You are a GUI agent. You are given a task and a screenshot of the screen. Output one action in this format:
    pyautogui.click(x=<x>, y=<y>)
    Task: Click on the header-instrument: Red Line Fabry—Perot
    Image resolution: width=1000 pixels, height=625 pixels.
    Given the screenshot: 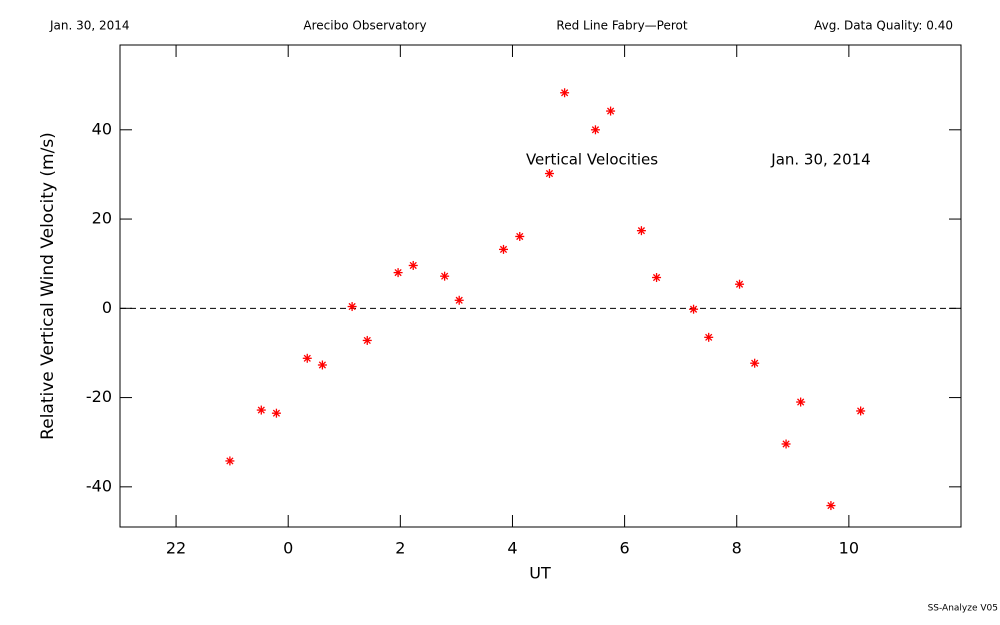 What is the action you would take?
    pyautogui.click(x=621, y=26)
    